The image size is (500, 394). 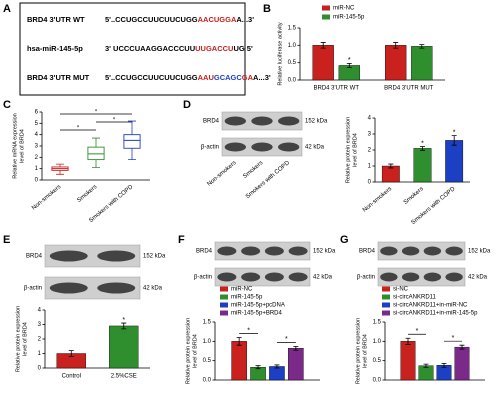 What do you see at coordinates (37, 113) in the screenshot?
I see `y-tick-label: 6` at bounding box center [37, 113].